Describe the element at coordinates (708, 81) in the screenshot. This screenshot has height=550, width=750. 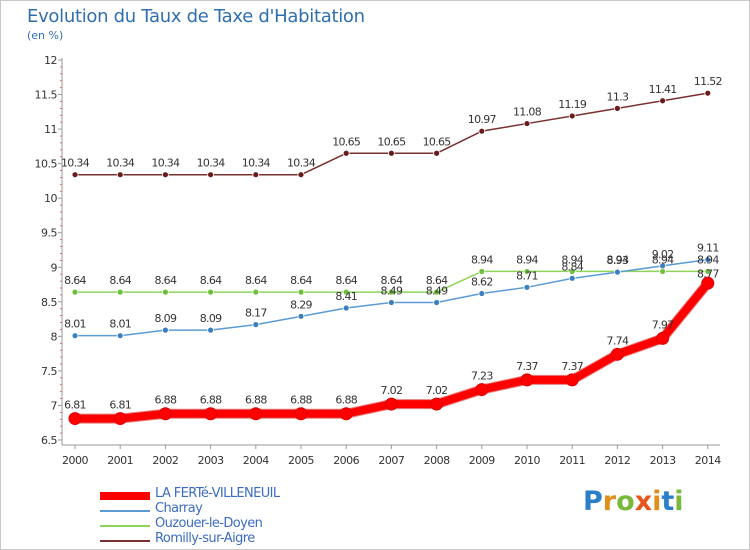
I see `data-label: 11.52` at that location.